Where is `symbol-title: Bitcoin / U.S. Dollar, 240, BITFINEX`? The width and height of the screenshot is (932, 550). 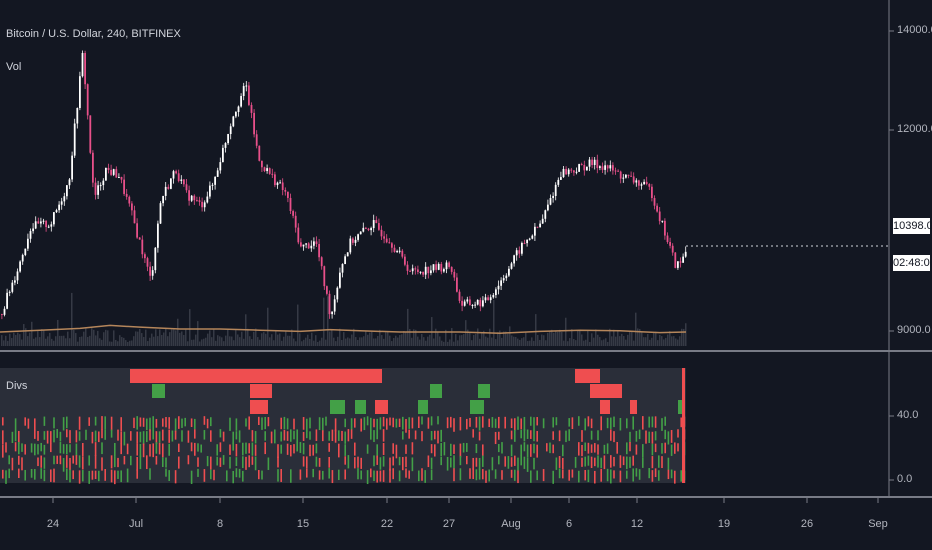
symbol-title: Bitcoin / U.S. Dollar, 240, BITFINEX is located at coordinates (93, 34).